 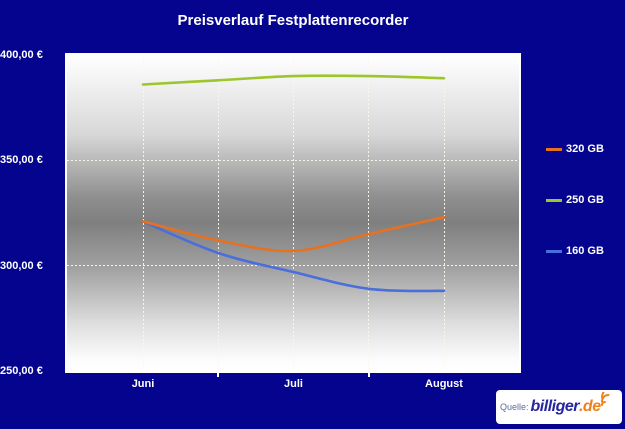 I want to click on legend-item-label: 160 GB, so click(x=585, y=251).